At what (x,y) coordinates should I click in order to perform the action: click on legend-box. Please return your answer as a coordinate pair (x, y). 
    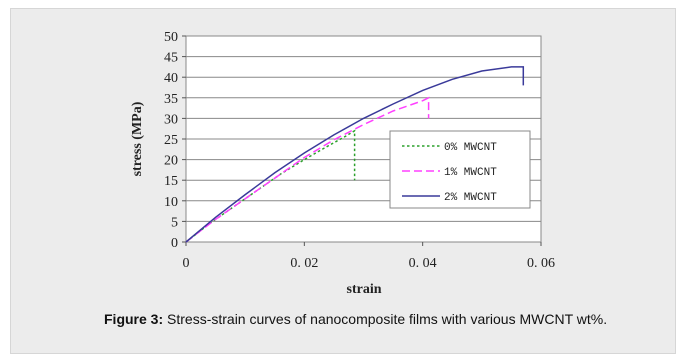
    Looking at the image, I should click on (460, 169).